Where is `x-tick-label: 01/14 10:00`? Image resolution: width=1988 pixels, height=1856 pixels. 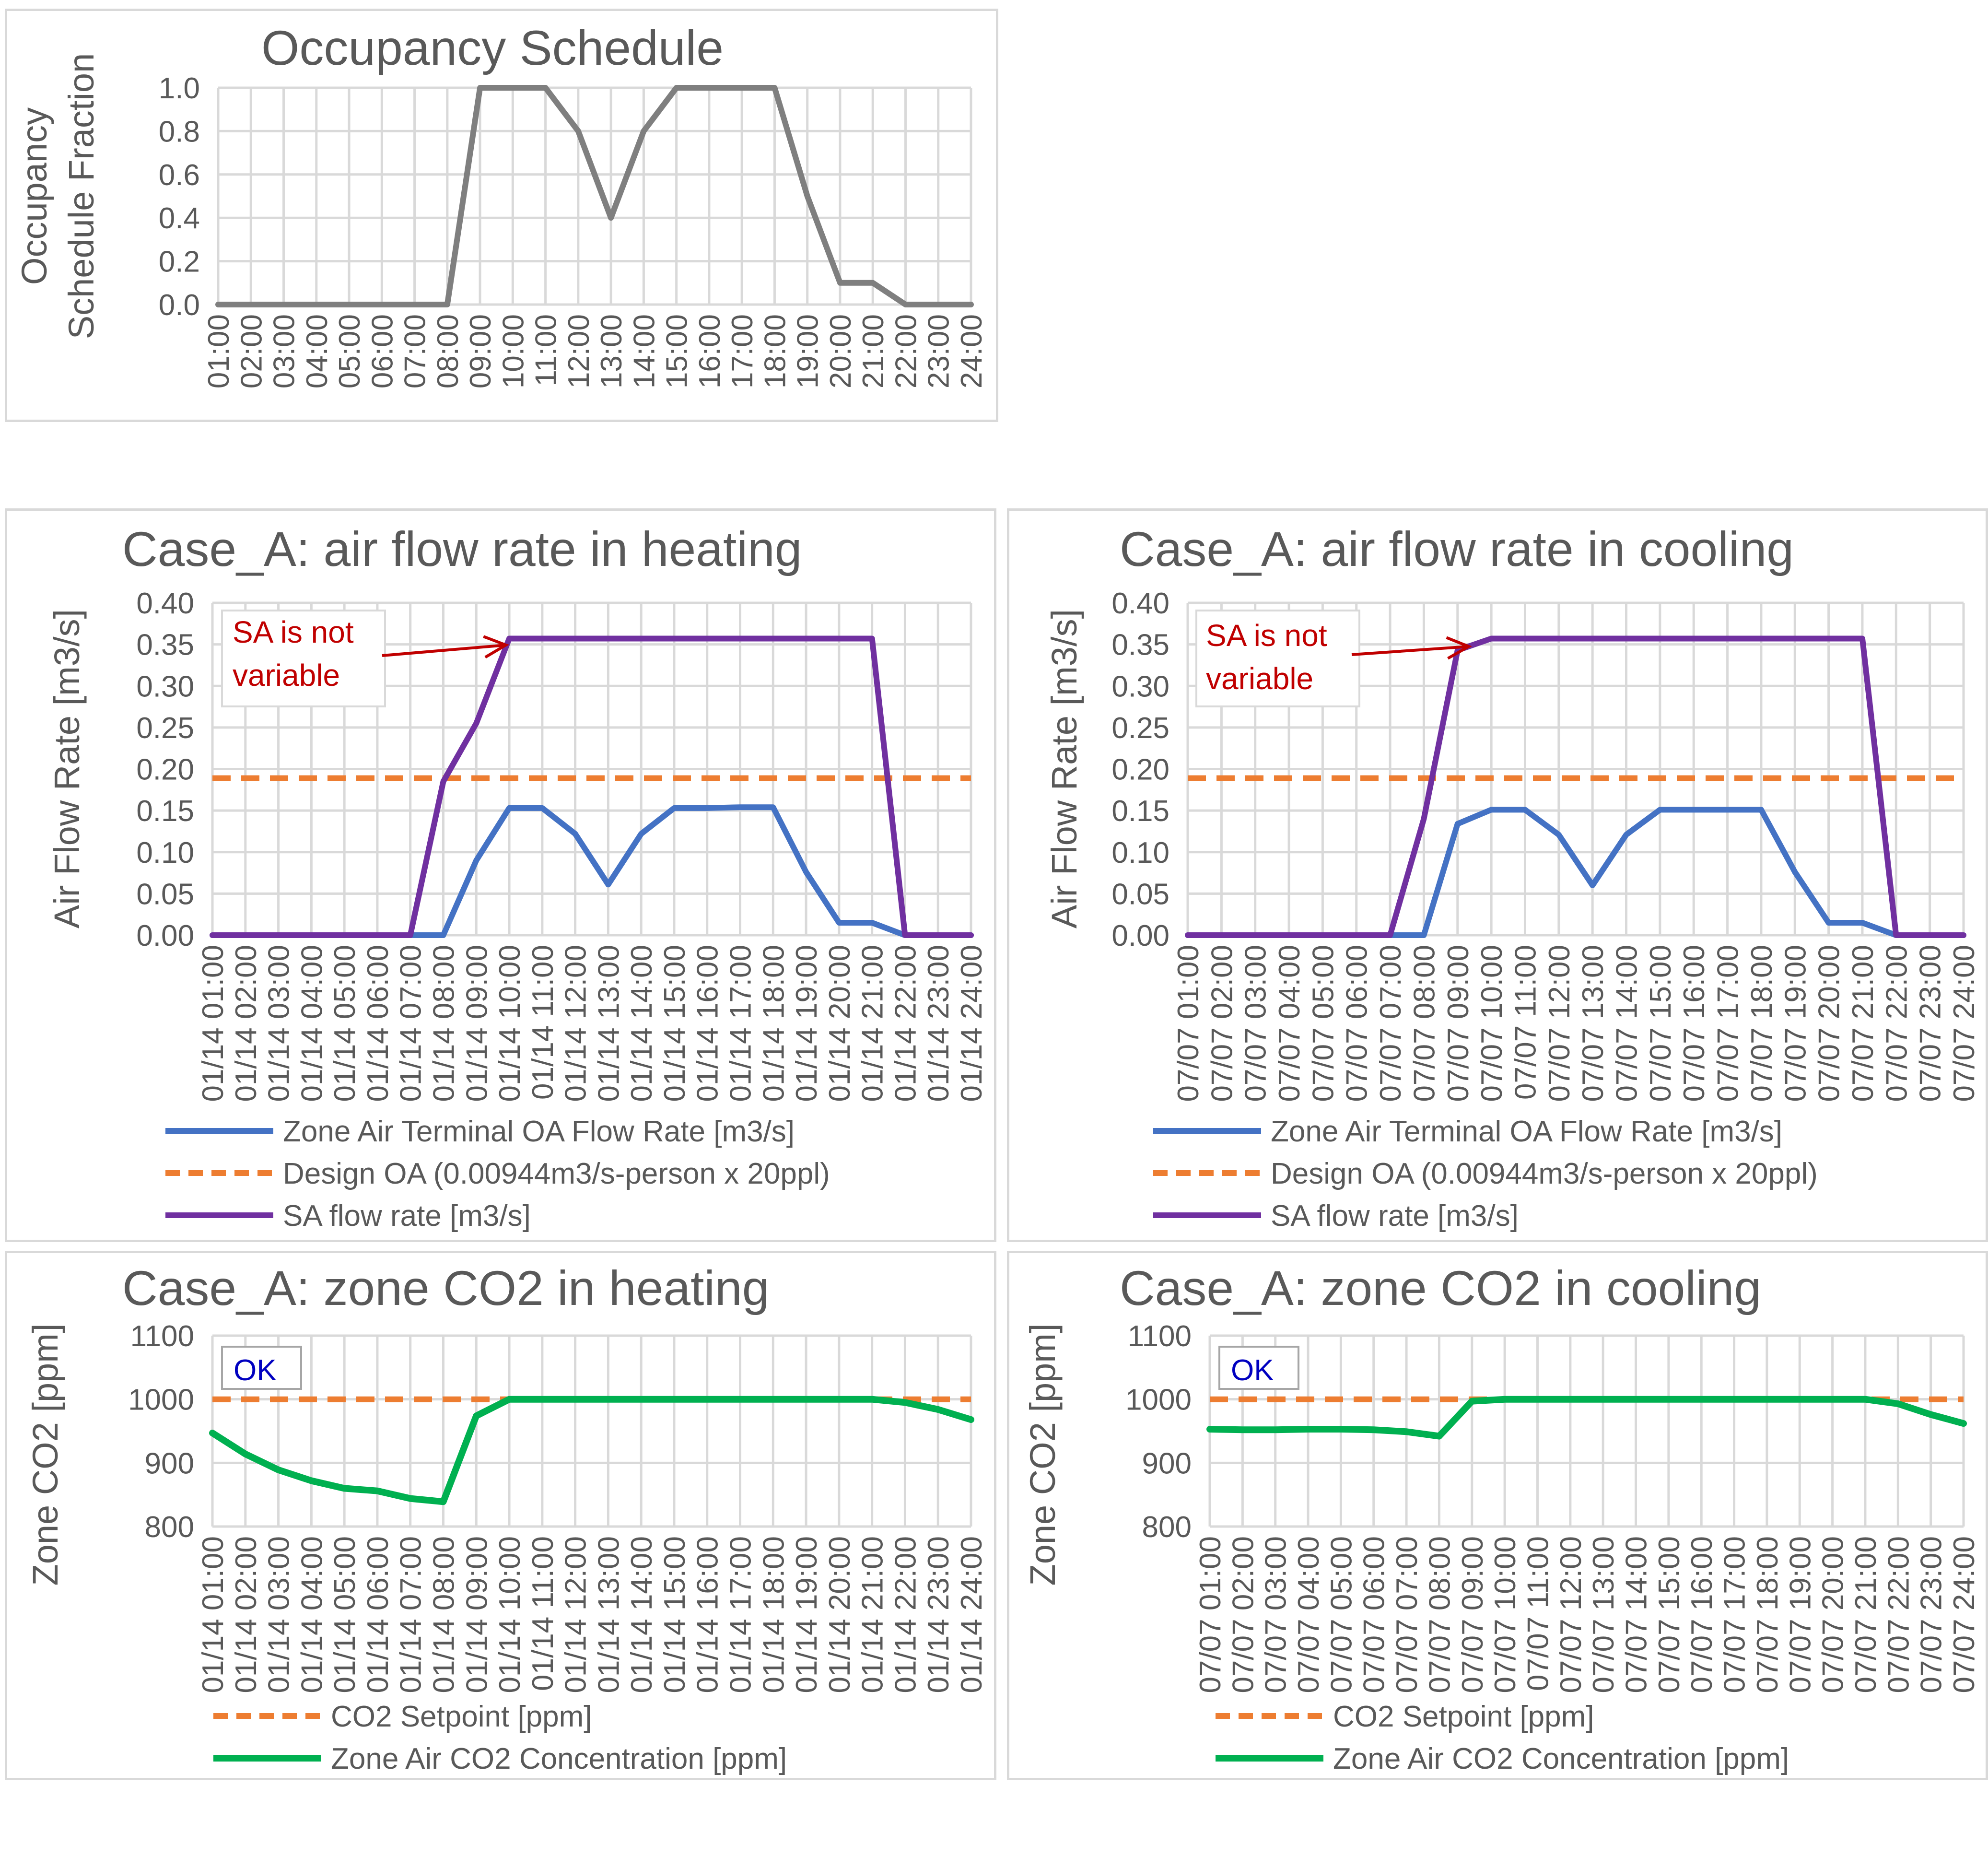 x-tick-label: 01/14 10:00 is located at coordinates (510, 1023).